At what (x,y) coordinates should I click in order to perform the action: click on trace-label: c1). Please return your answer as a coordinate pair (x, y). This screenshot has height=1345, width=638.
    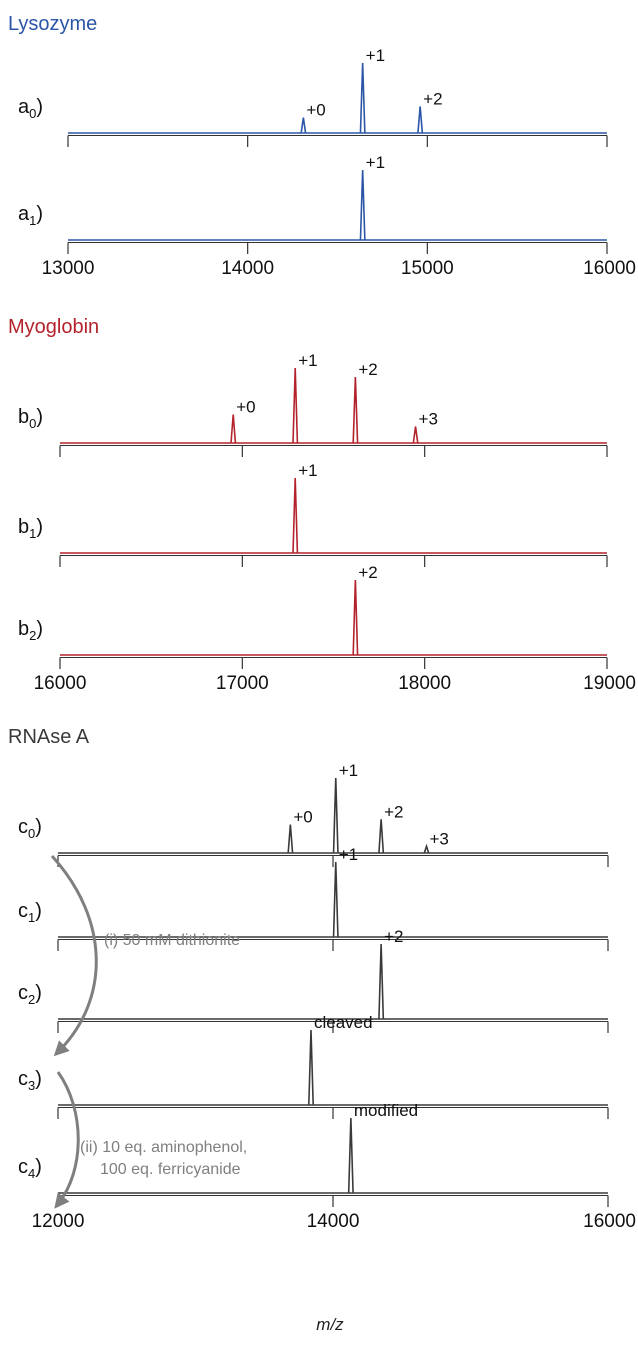
    Looking at the image, I should click on (30, 912).